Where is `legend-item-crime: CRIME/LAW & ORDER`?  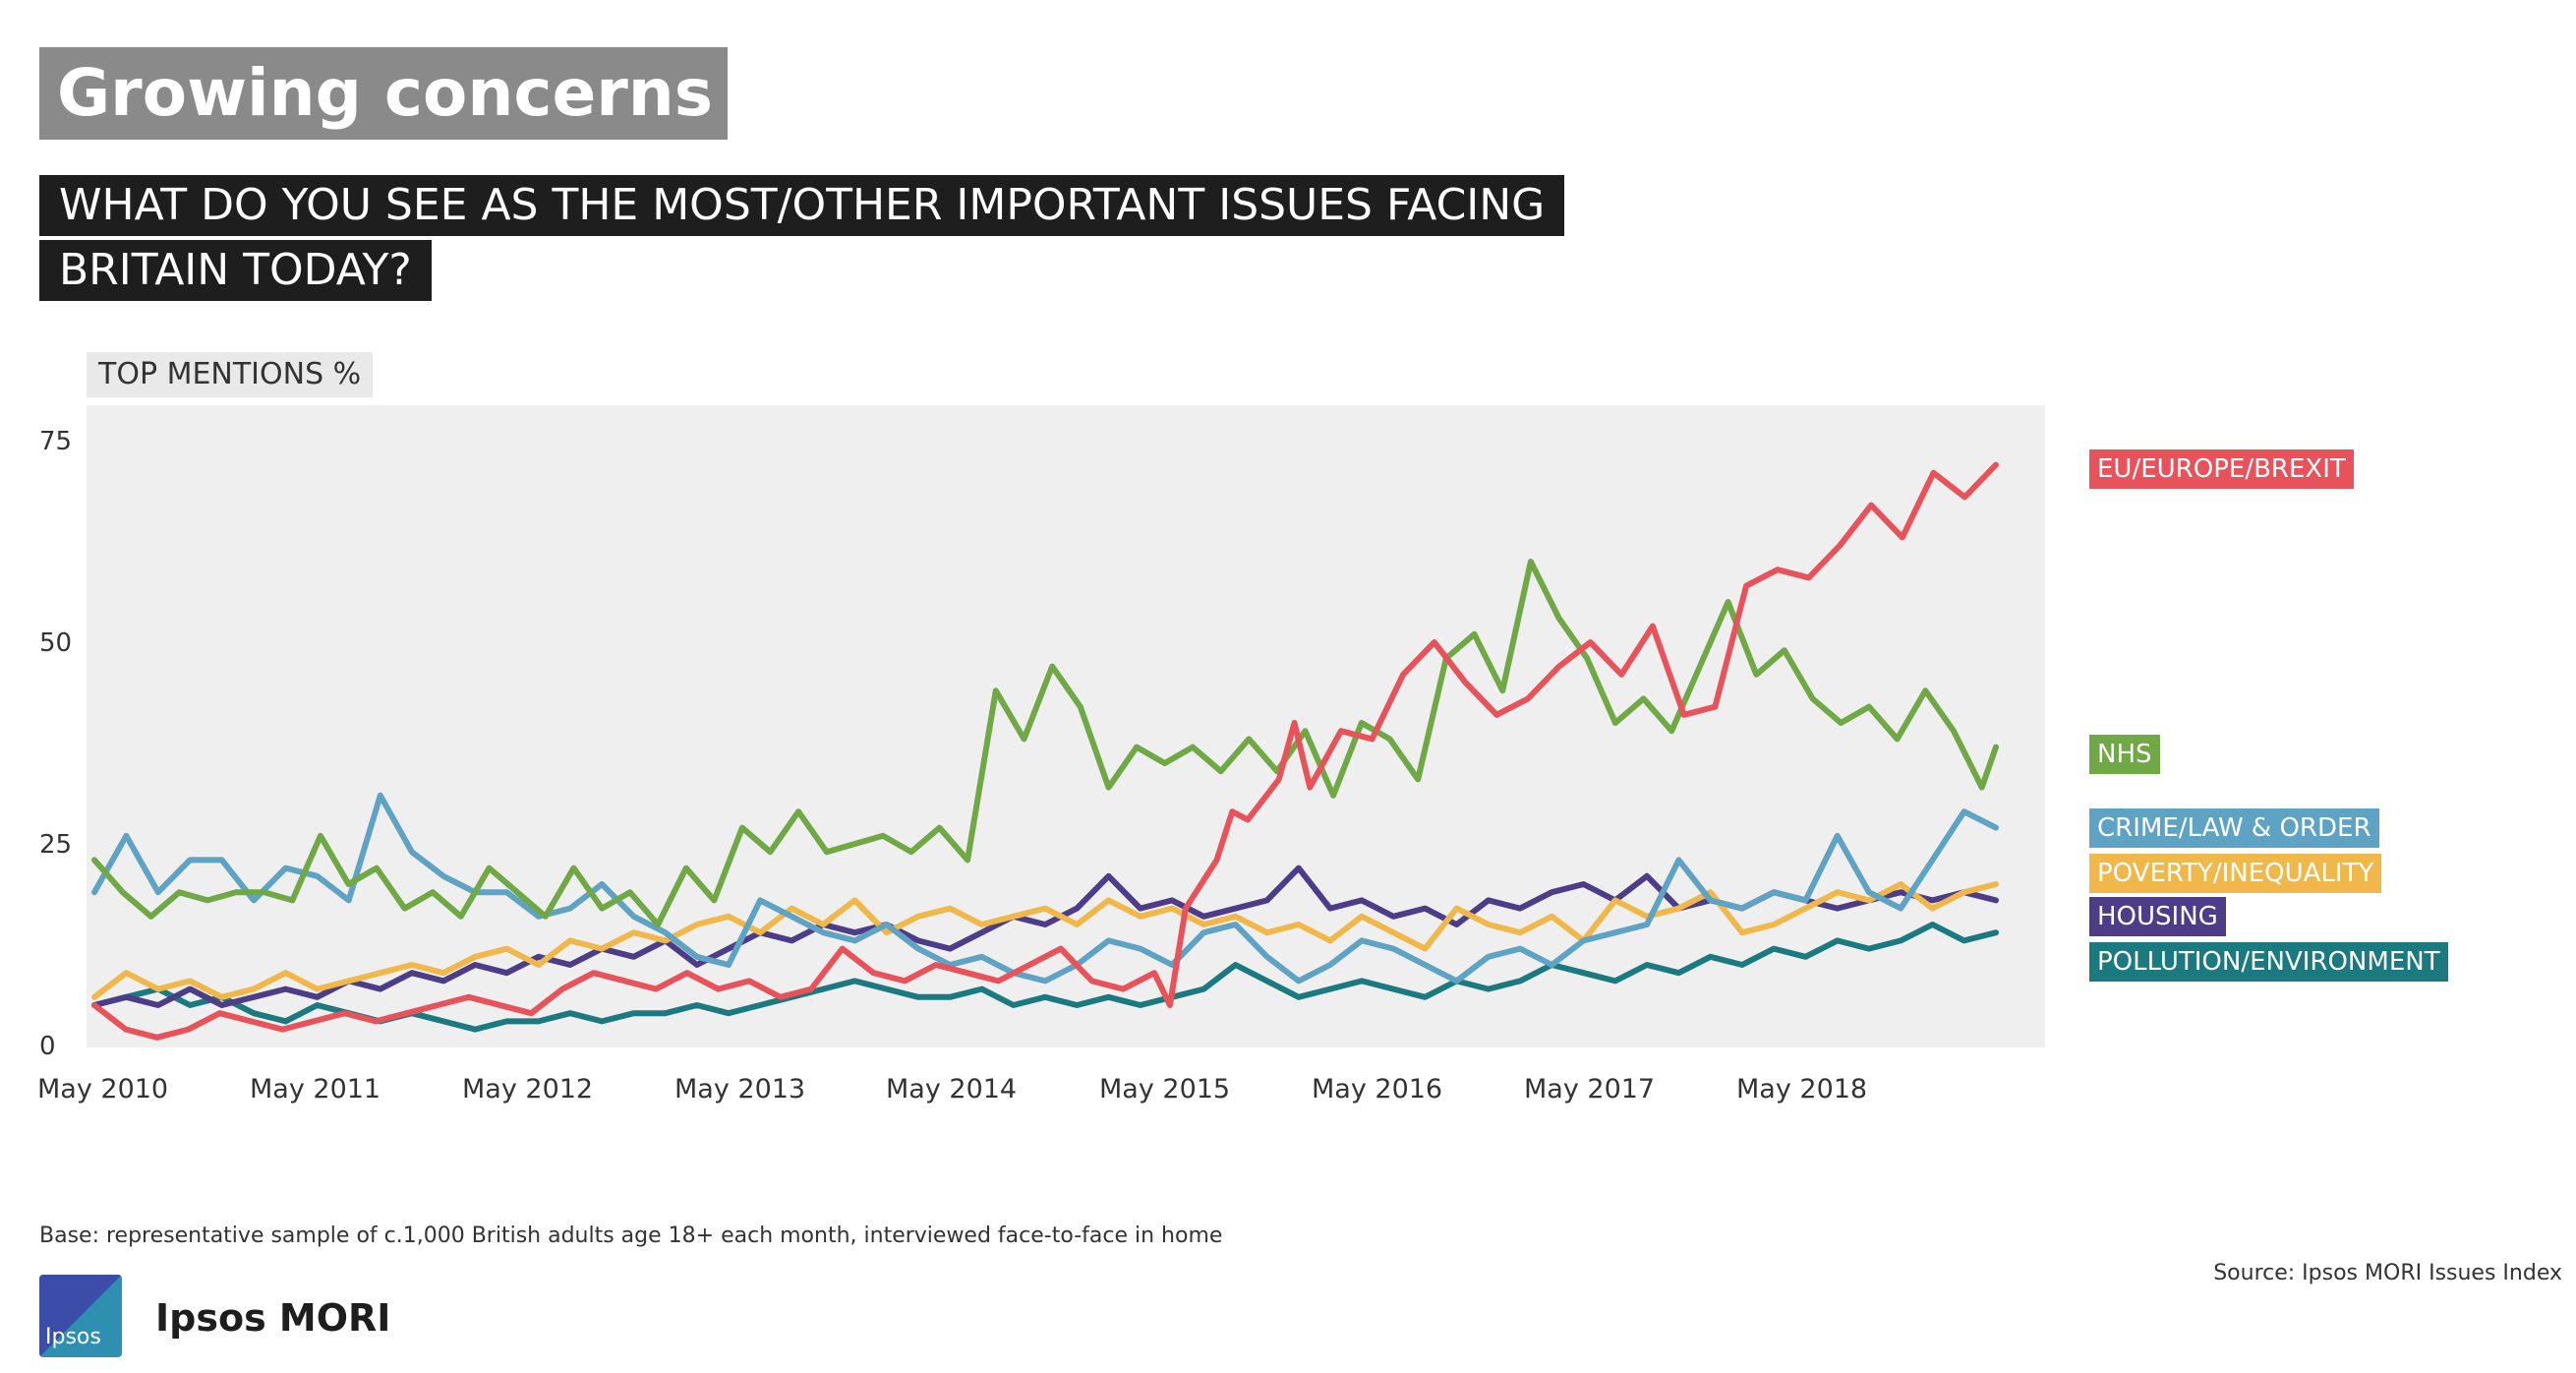
legend-item-crime: CRIME/LAW & ORDER is located at coordinates (2234, 828).